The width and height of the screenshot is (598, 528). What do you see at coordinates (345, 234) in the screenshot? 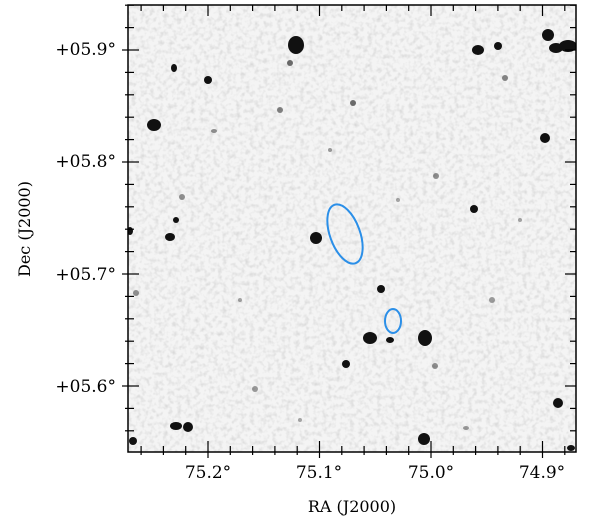
I see `region-ellipse-large` at bounding box center [345, 234].